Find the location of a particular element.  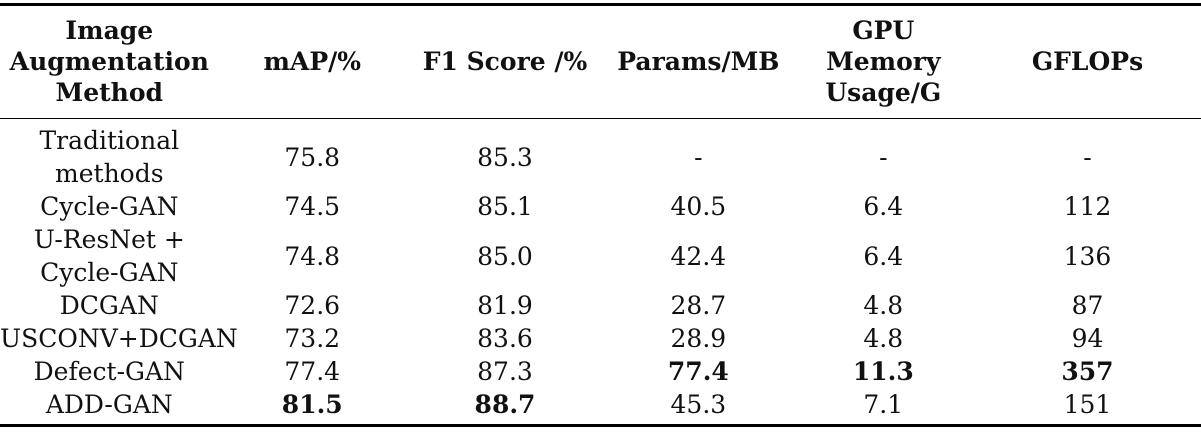

cell-gpu-memory: 7.1 is located at coordinates (883, 404).